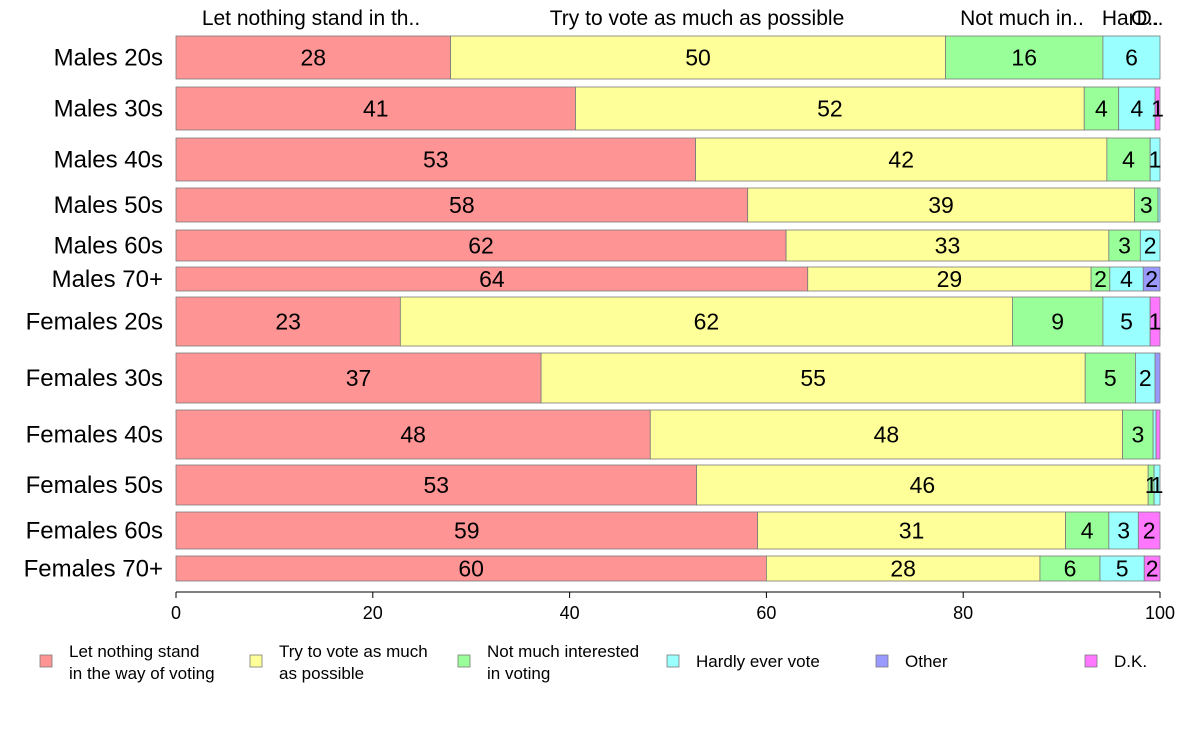 This screenshot has height=736, width=1188. Describe the element at coordinates (518, 673) in the screenshot. I see `legend-label: in voting` at that location.